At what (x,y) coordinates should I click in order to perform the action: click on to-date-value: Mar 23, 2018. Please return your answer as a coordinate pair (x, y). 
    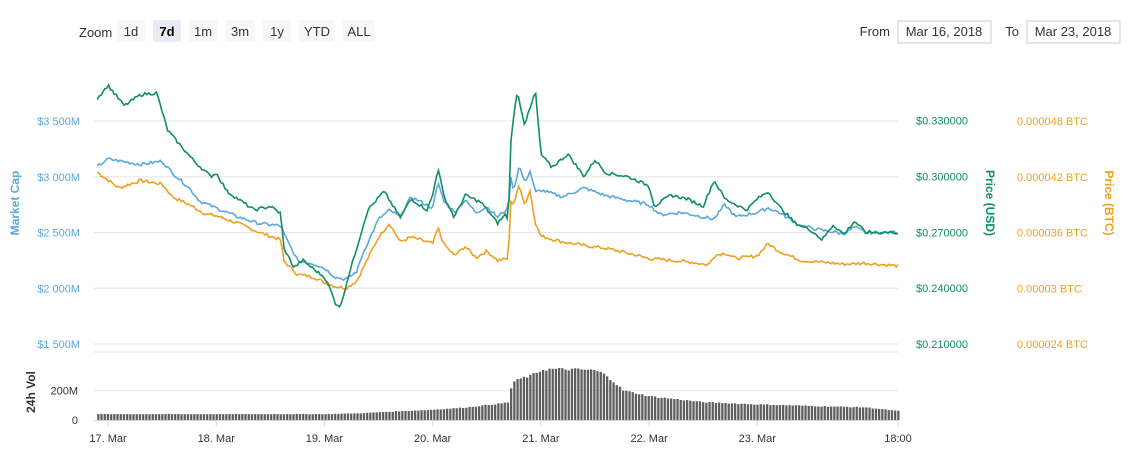
    Looking at the image, I should click on (1073, 31).